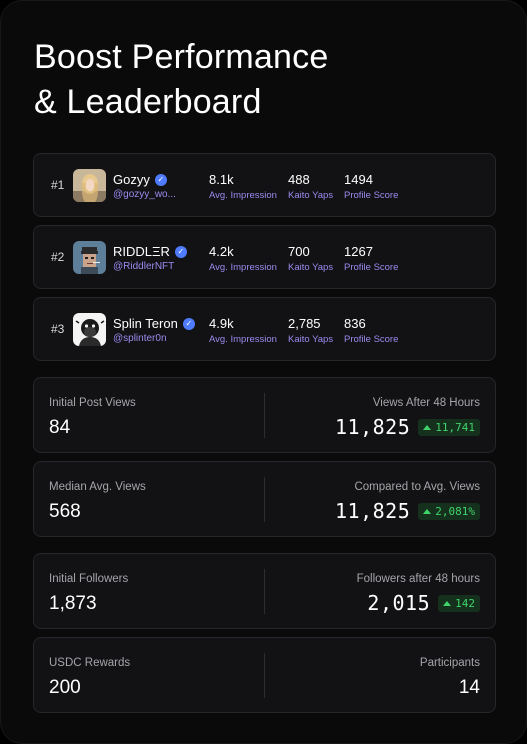 The width and height of the screenshot is (527, 744). What do you see at coordinates (358, 251) in the screenshot?
I see `profile-score-value: 1267` at bounding box center [358, 251].